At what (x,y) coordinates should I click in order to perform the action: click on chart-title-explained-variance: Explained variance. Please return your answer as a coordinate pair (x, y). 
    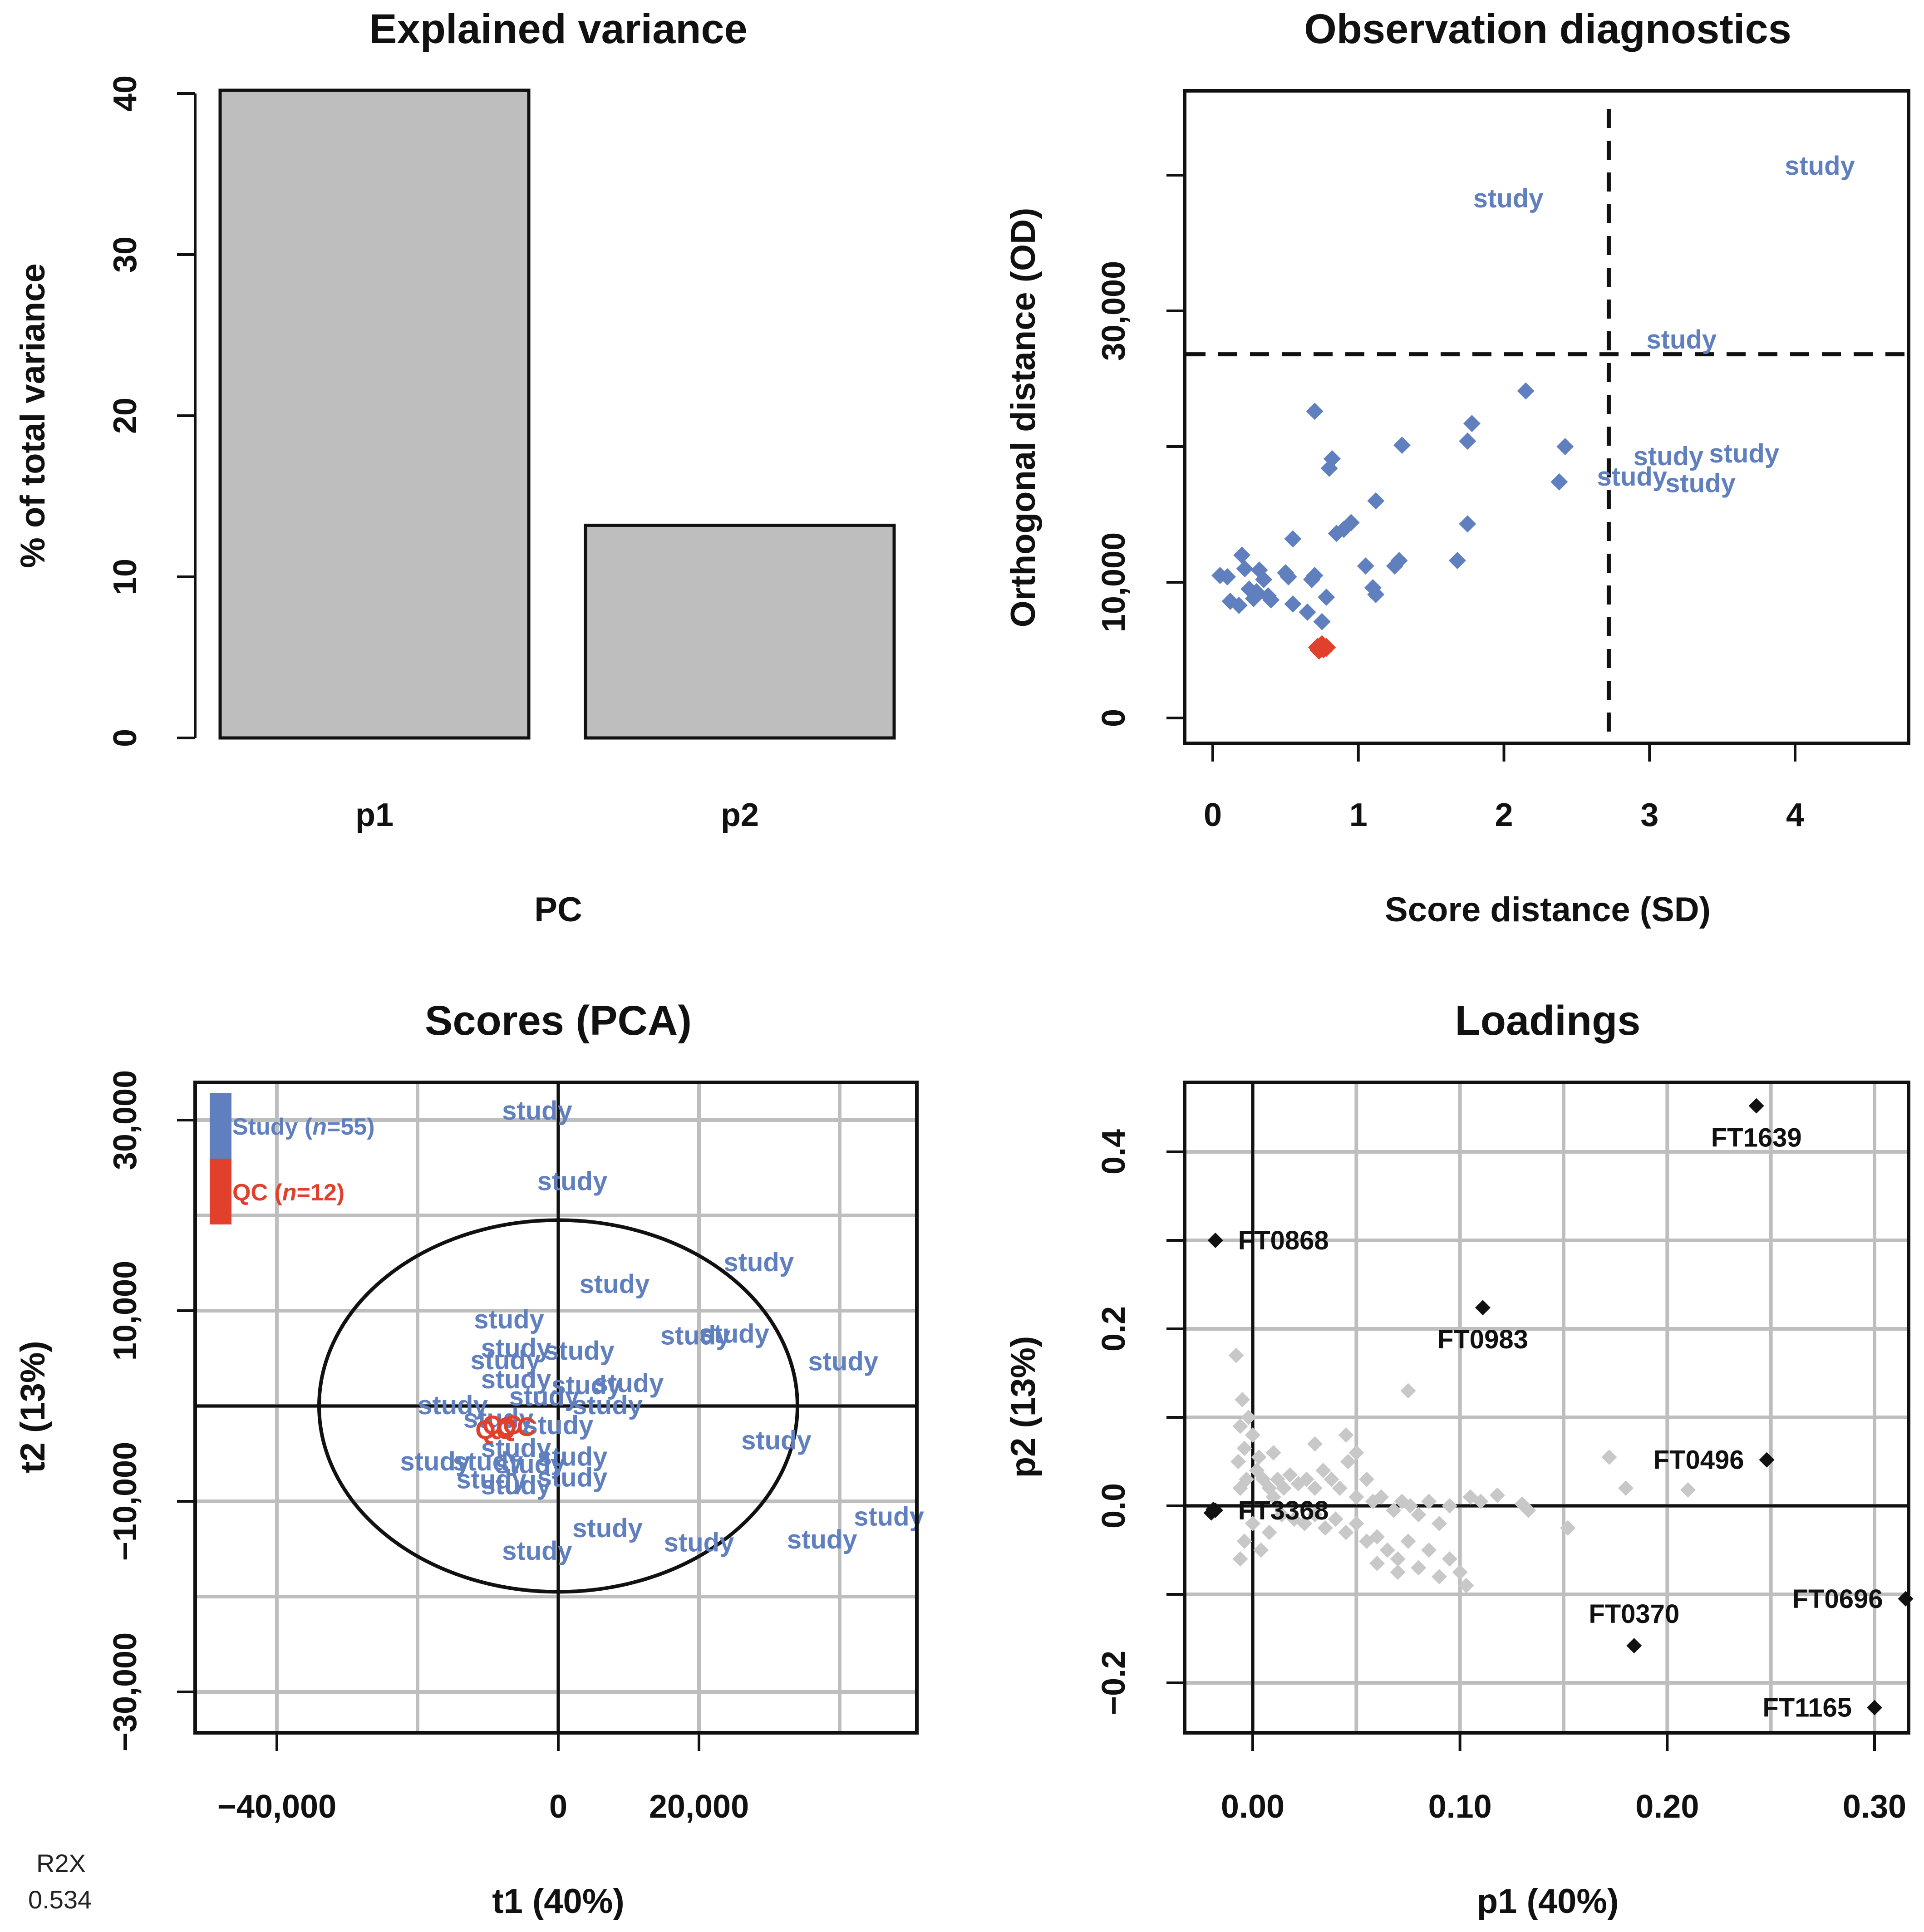
    Looking at the image, I should click on (558, 29).